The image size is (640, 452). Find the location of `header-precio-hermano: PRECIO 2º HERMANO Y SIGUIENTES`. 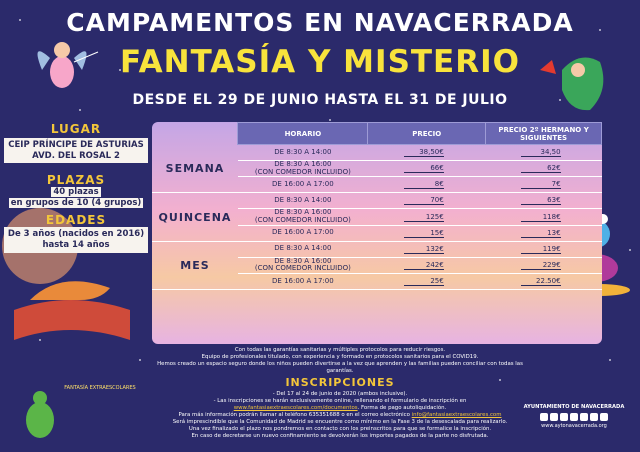

header-precio-hermano: PRECIO 2º HERMANO Y SIGUIENTES is located at coordinates (543, 133).